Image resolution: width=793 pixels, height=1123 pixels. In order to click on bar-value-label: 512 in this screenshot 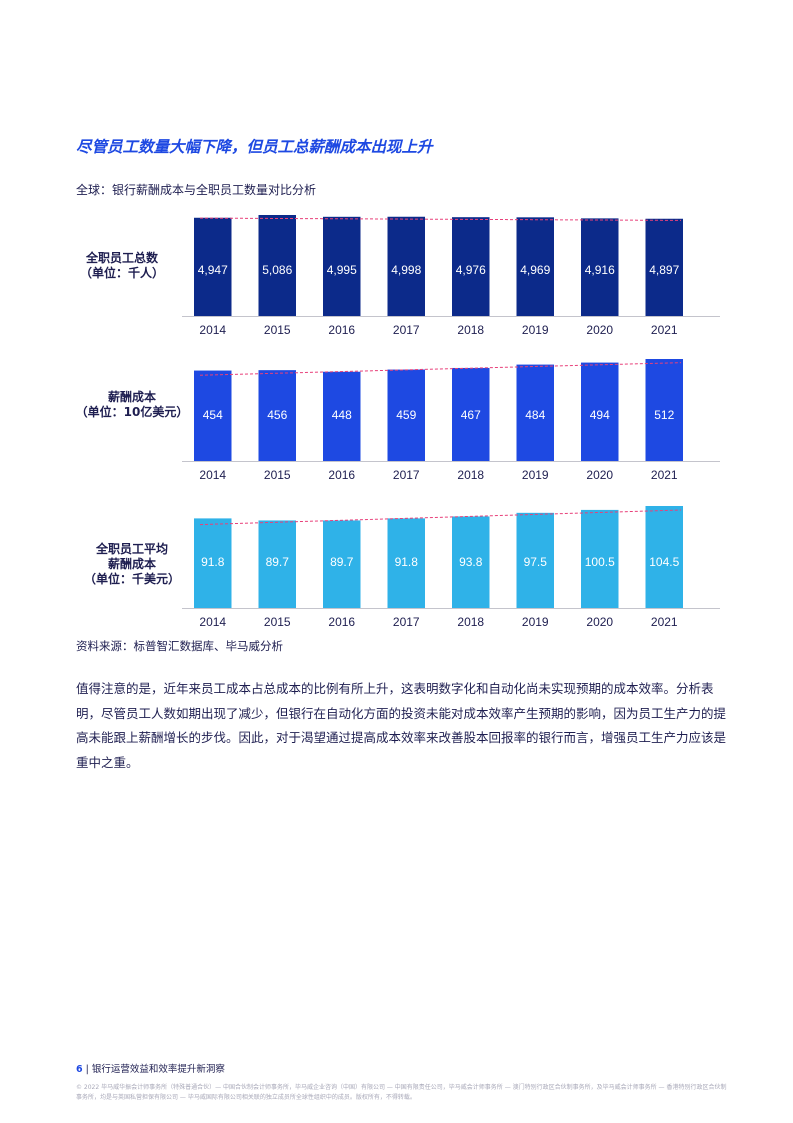, I will do `click(664, 415)`.